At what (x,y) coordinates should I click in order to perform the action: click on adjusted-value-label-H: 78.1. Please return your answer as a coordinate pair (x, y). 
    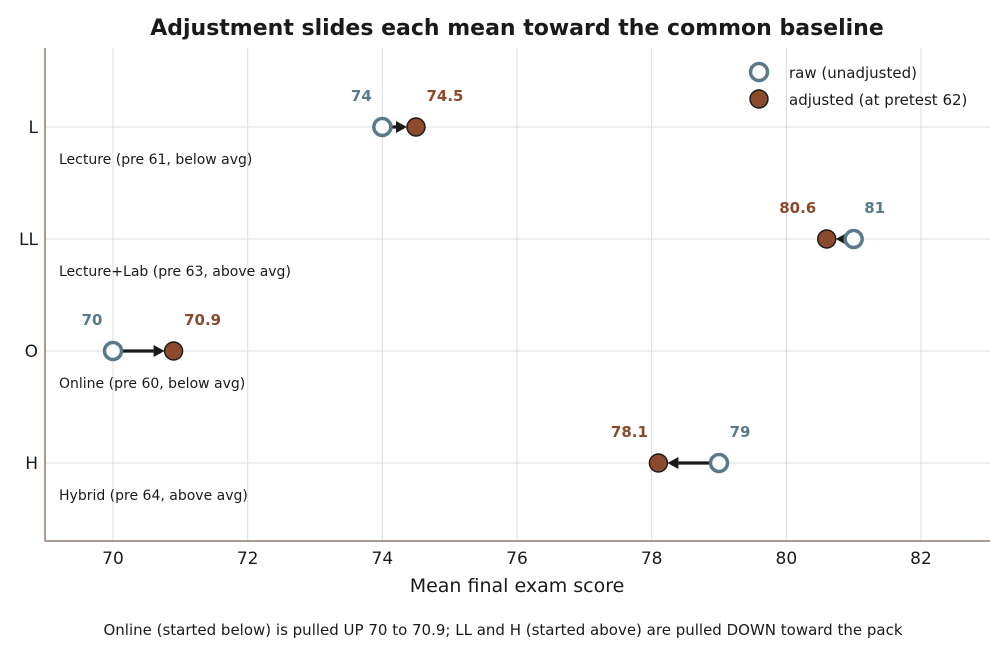
    Looking at the image, I should click on (629, 432).